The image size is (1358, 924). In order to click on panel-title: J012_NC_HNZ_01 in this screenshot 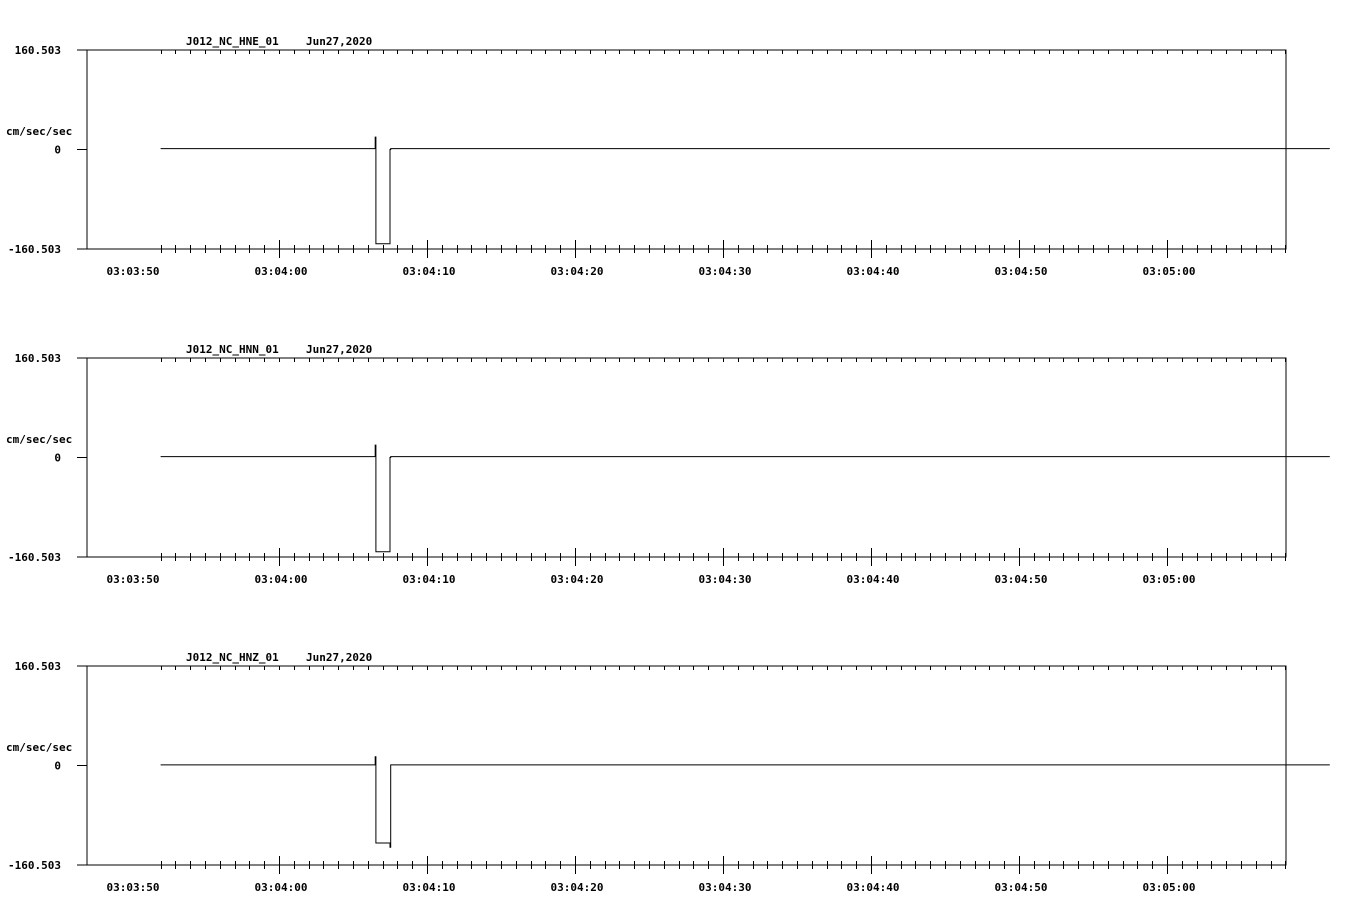, I will do `click(232, 657)`.